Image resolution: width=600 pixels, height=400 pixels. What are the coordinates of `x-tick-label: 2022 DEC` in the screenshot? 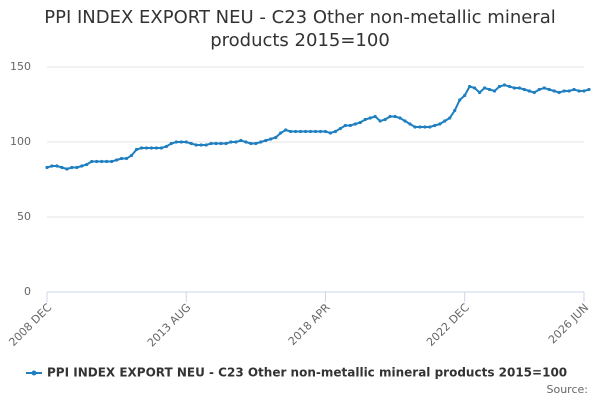 It's located at (448, 325).